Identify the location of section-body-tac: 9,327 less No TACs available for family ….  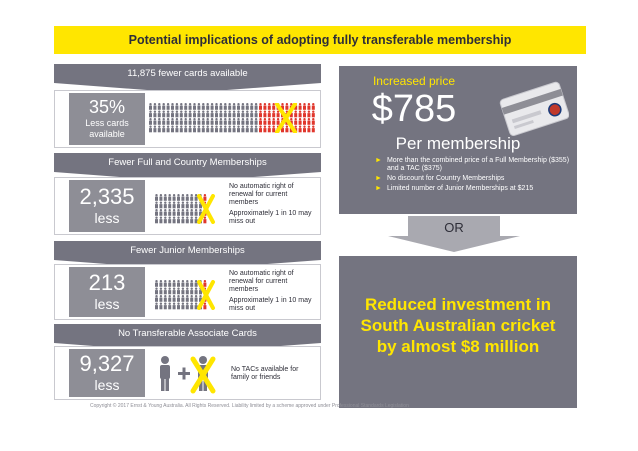
(187, 373).